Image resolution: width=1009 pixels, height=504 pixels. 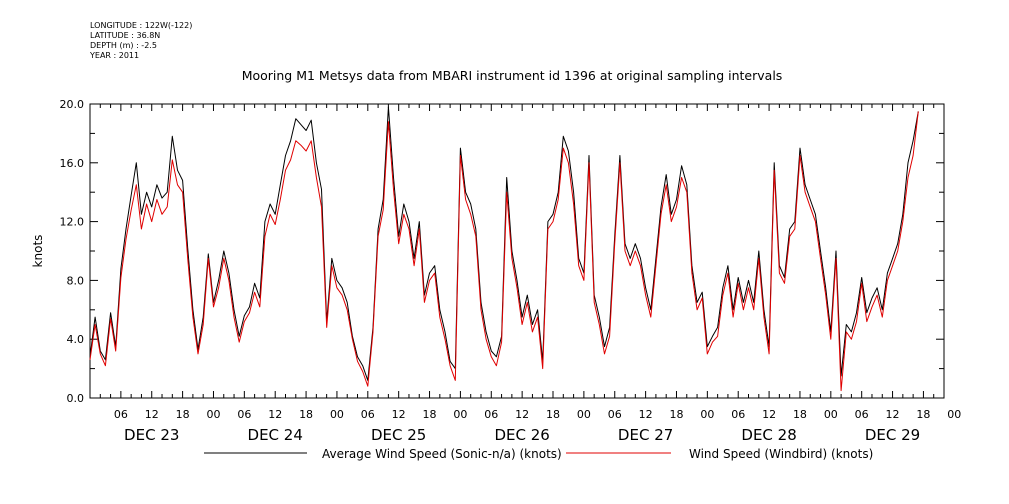 What do you see at coordinates (151, 435) in the screenshot?
I see `day-label: DEC 23` at bounding box center [151, 435].